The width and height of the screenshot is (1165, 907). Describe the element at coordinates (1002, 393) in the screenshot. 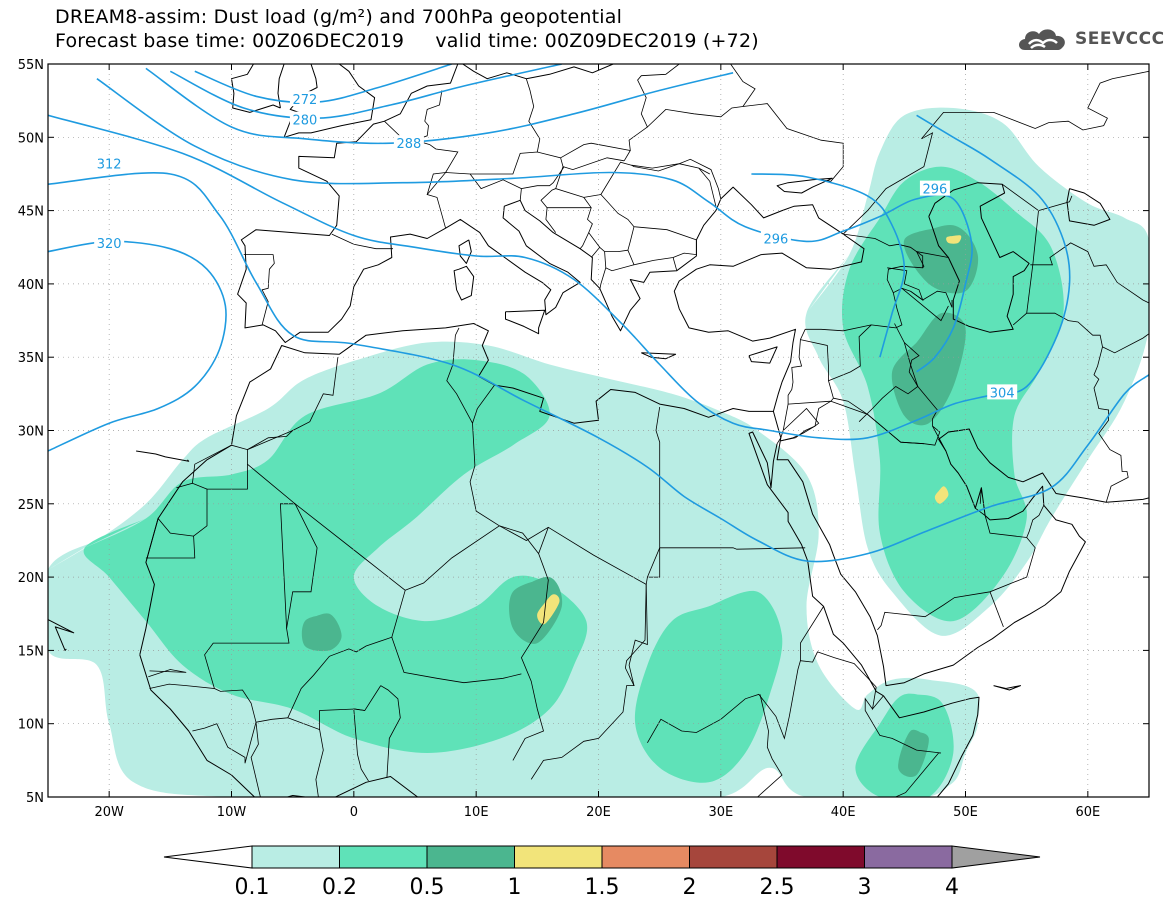

I see `contour-label-304: 304` at that location.